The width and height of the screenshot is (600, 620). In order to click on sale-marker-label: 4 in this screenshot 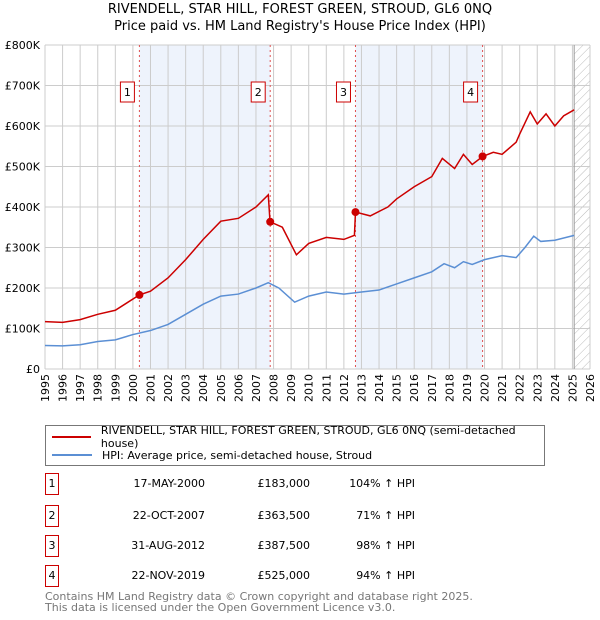, I will do `click(470, 92)`.